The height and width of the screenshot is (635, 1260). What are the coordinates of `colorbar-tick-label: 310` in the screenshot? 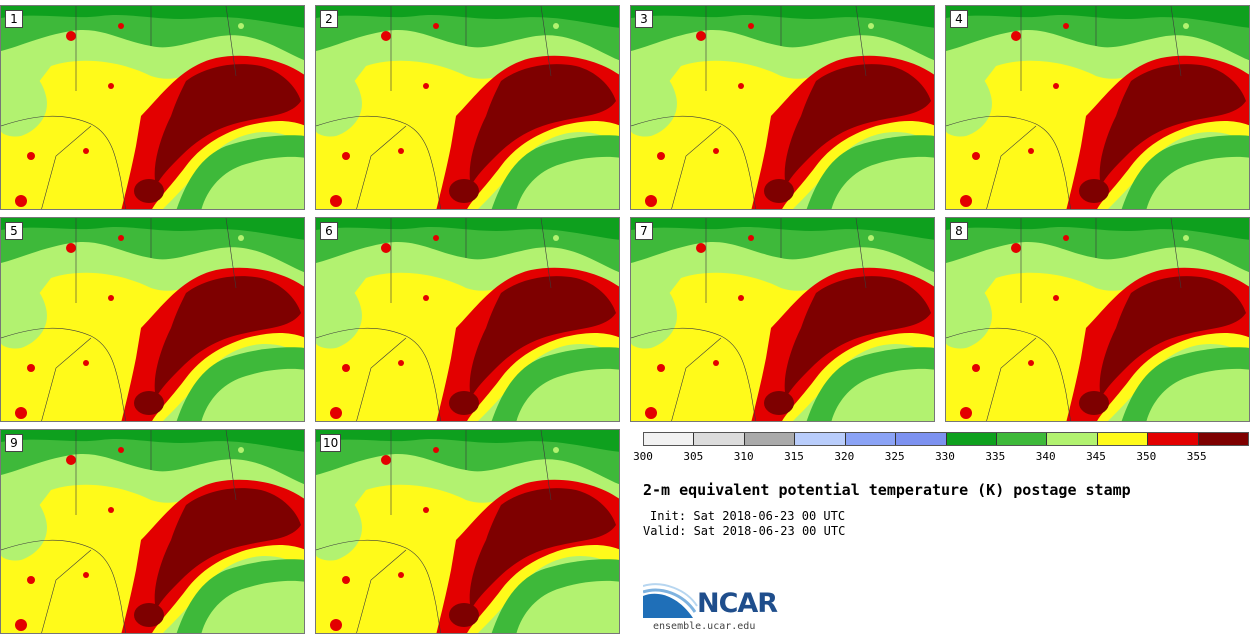 It's located at (743, 456).